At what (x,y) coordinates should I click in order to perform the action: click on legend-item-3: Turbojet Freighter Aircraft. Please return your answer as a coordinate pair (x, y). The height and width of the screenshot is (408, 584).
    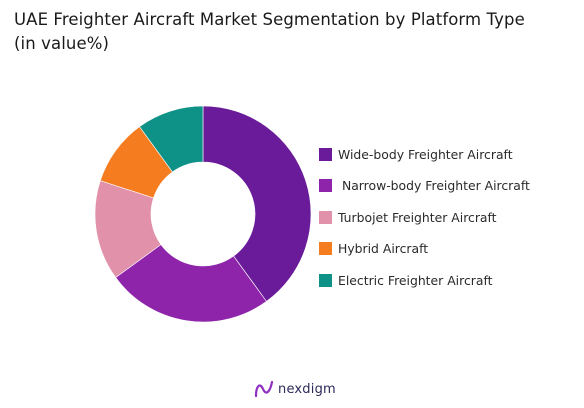
    Looking at the image, I should click on (424, 217).